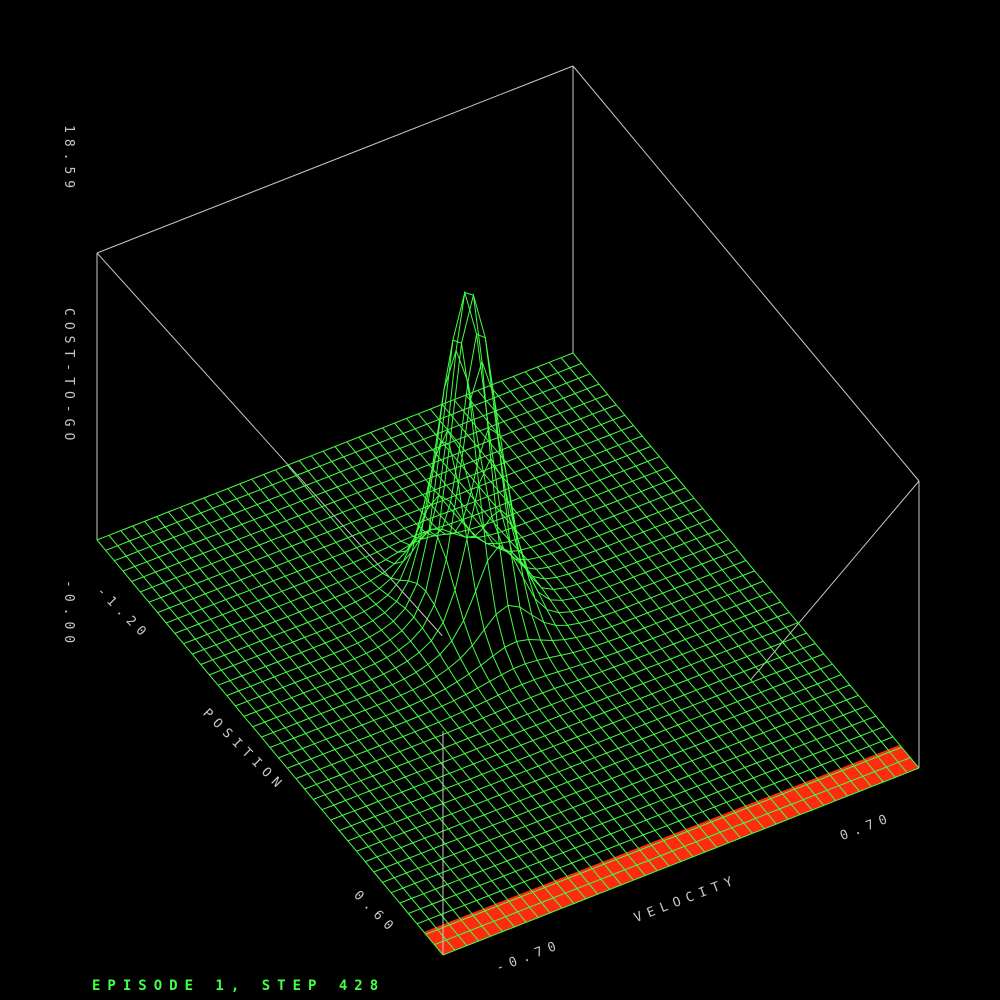 The height and width of the screenshot is (1000, 1000). I want to click on z-tick-label-min: -0.00, so click(68, 615).